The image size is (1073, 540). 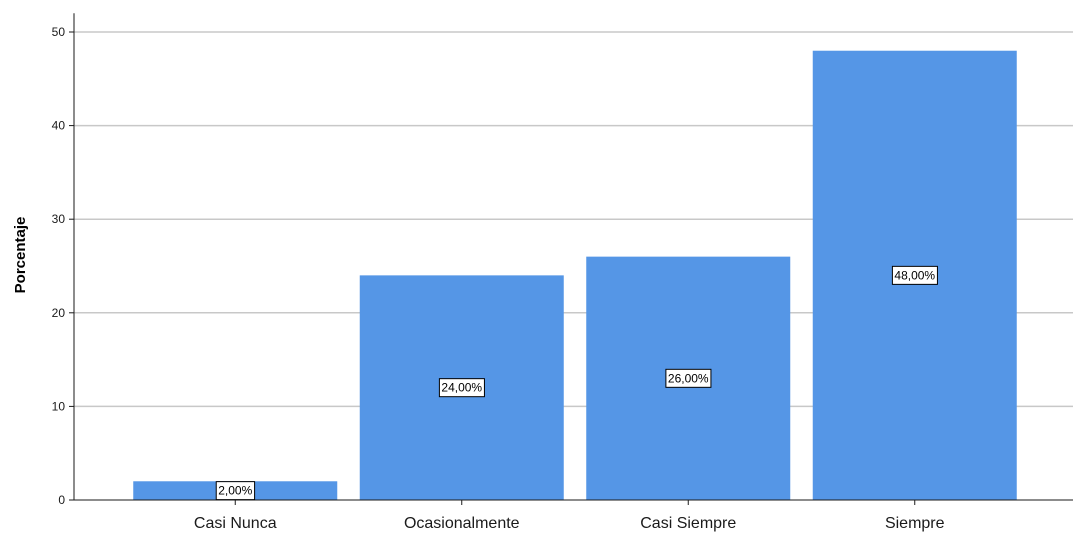 What do you see at coordinates (915, 523) in the screenshot?
I see `x-category-label-siempre: Siempre` at bounding box center [915, 523].